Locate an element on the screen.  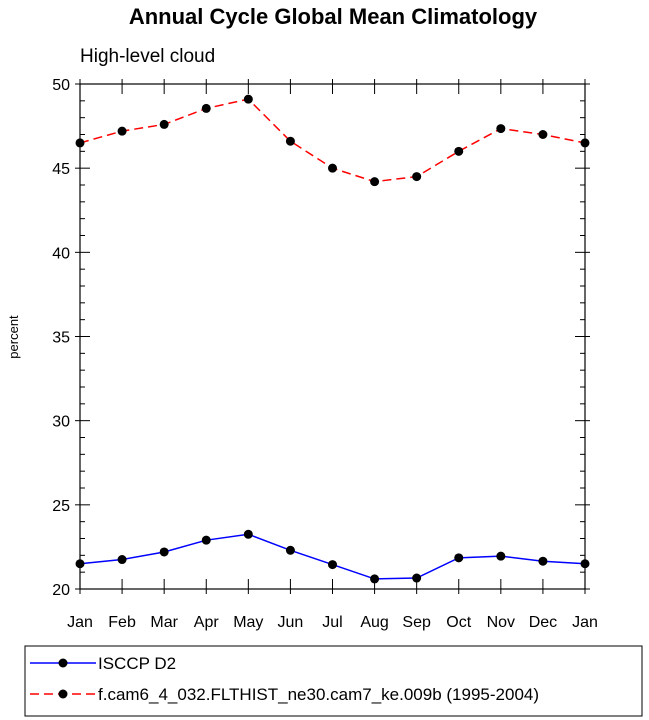
y-tick-label: 40 is located at coordinates (61, 253).